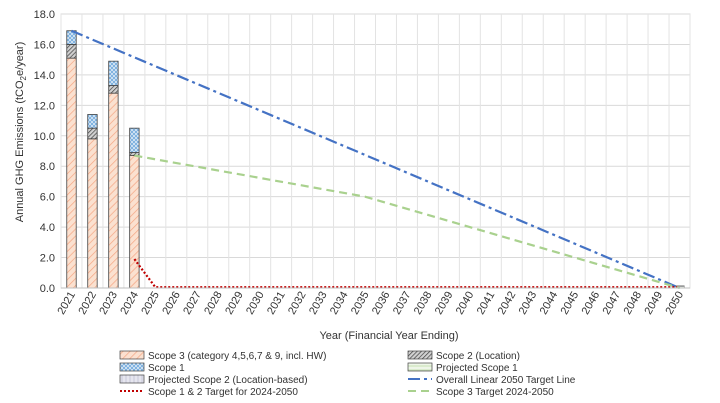 The height and width of the screenshot is (403, 720). I want to click on x-tick-label: 2043, so click(528, 303).